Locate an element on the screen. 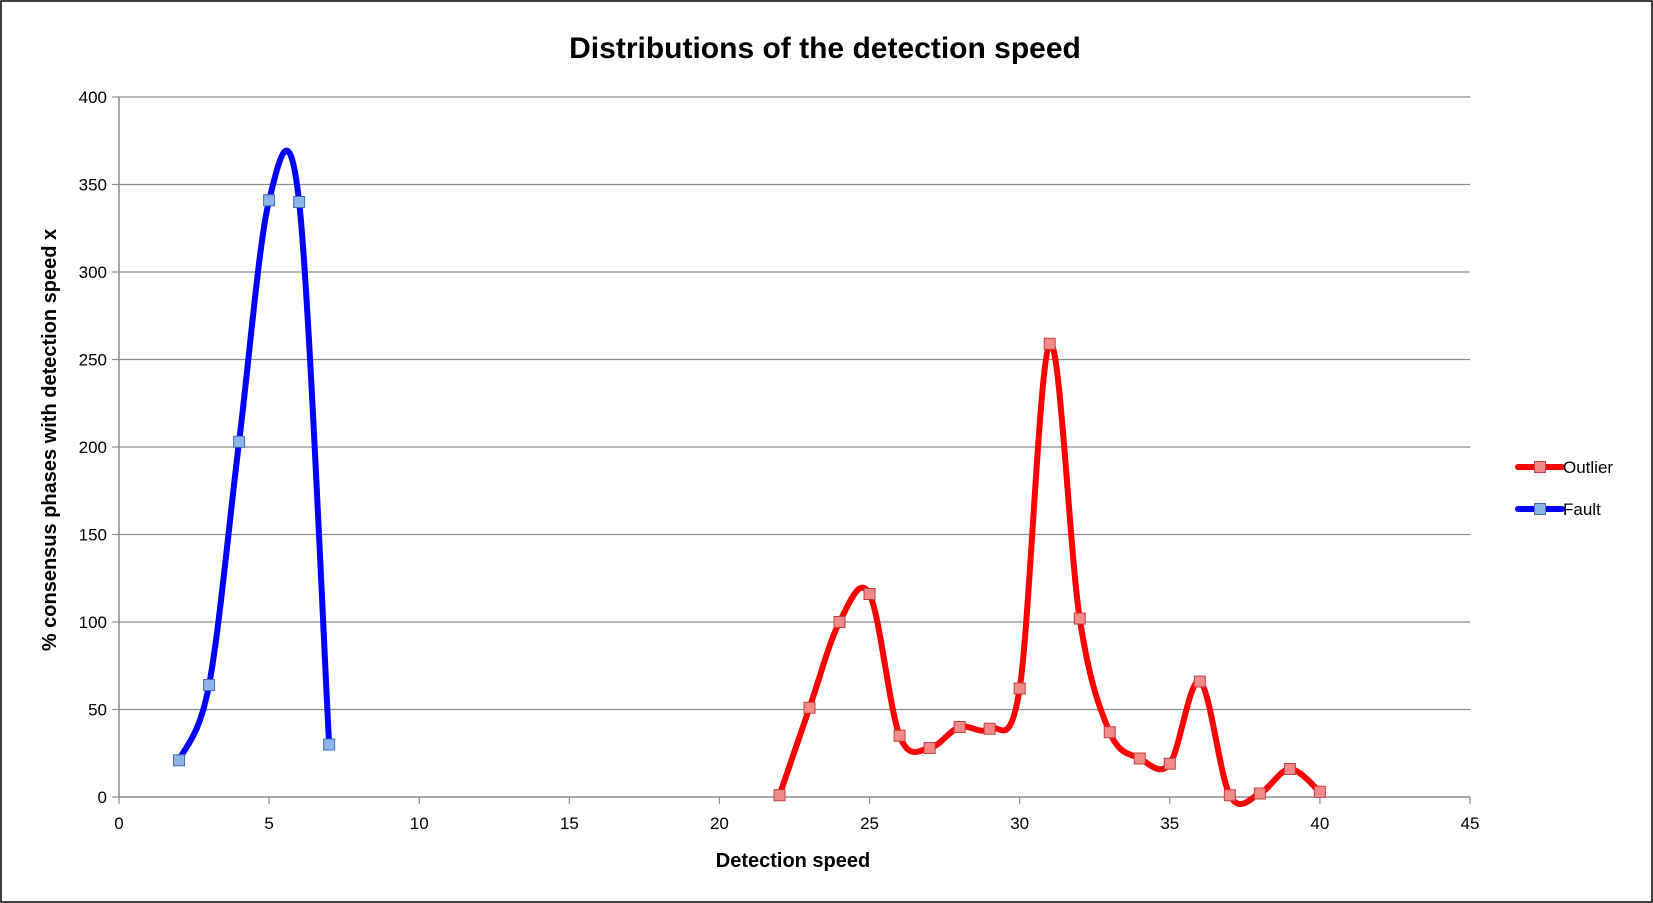 The width and height of the screenshot is (1653, 903). series-line-fault is located at coordinates (254, 455).